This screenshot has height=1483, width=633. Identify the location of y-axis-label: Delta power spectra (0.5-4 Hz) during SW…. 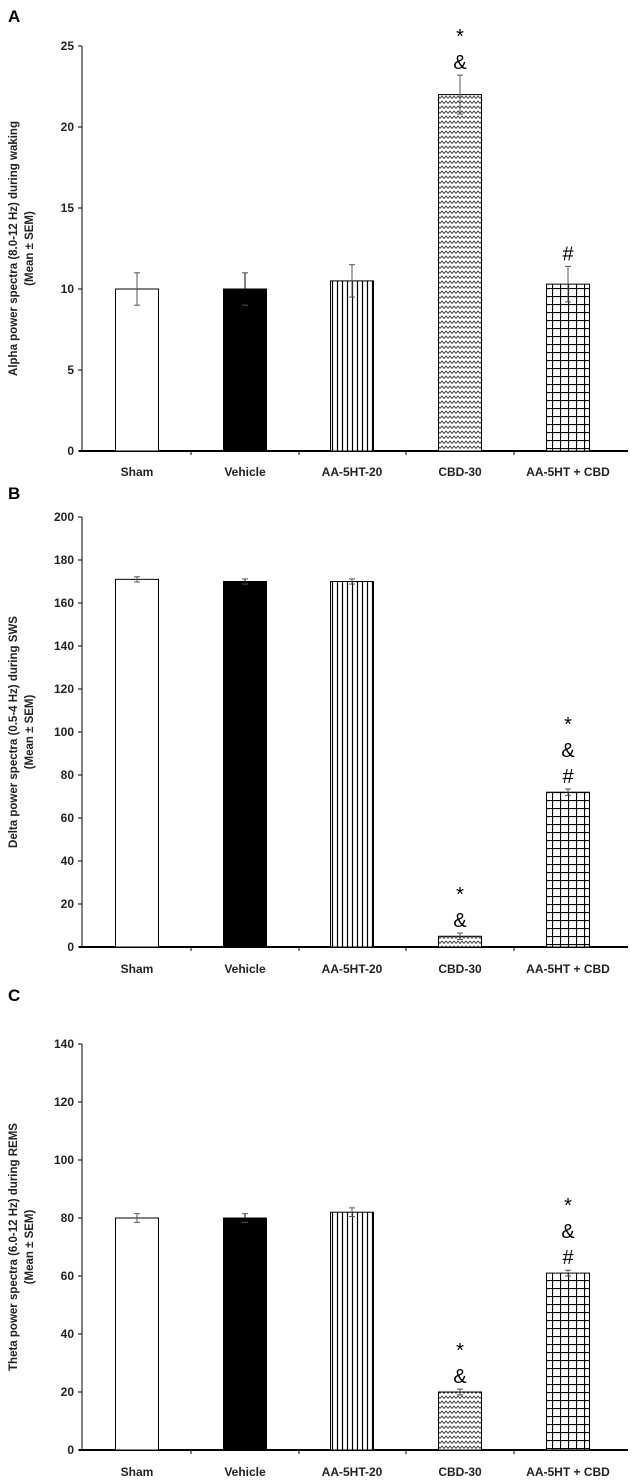
(14, 732).